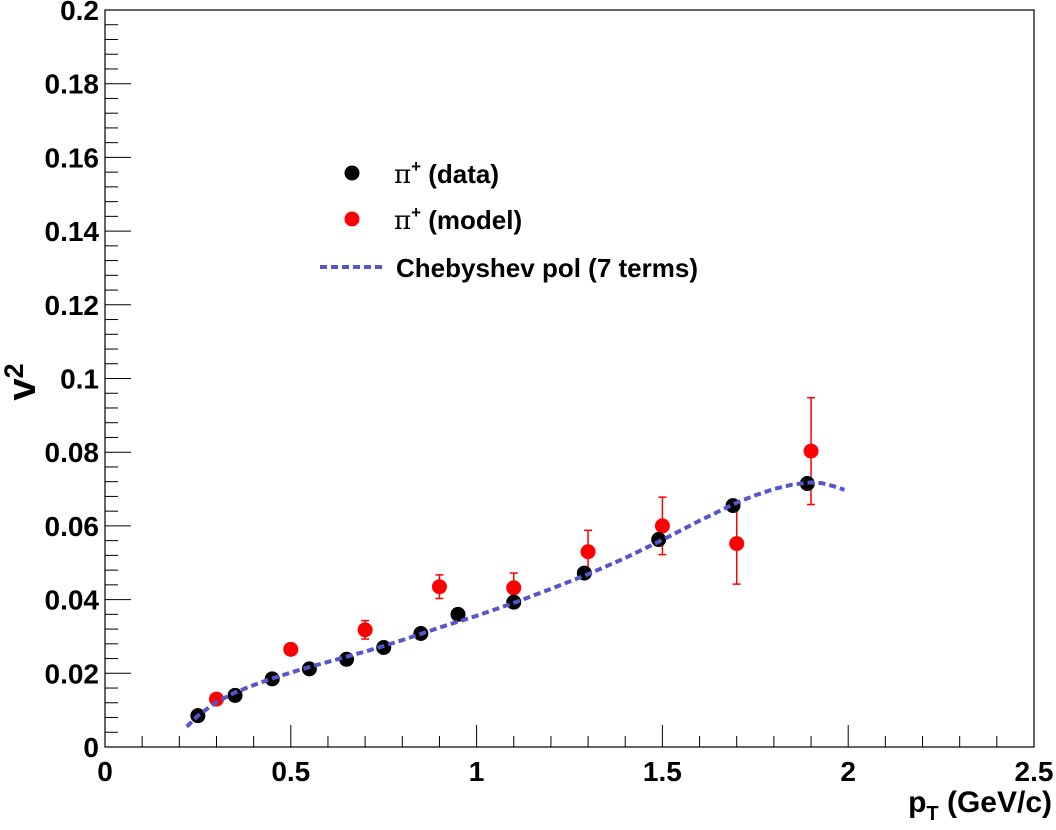 This screenshot has height=830, width=1056. Describe the element at coordinates (105, 771) in the screenshot. I see `x-tick-label: 0` at that location.